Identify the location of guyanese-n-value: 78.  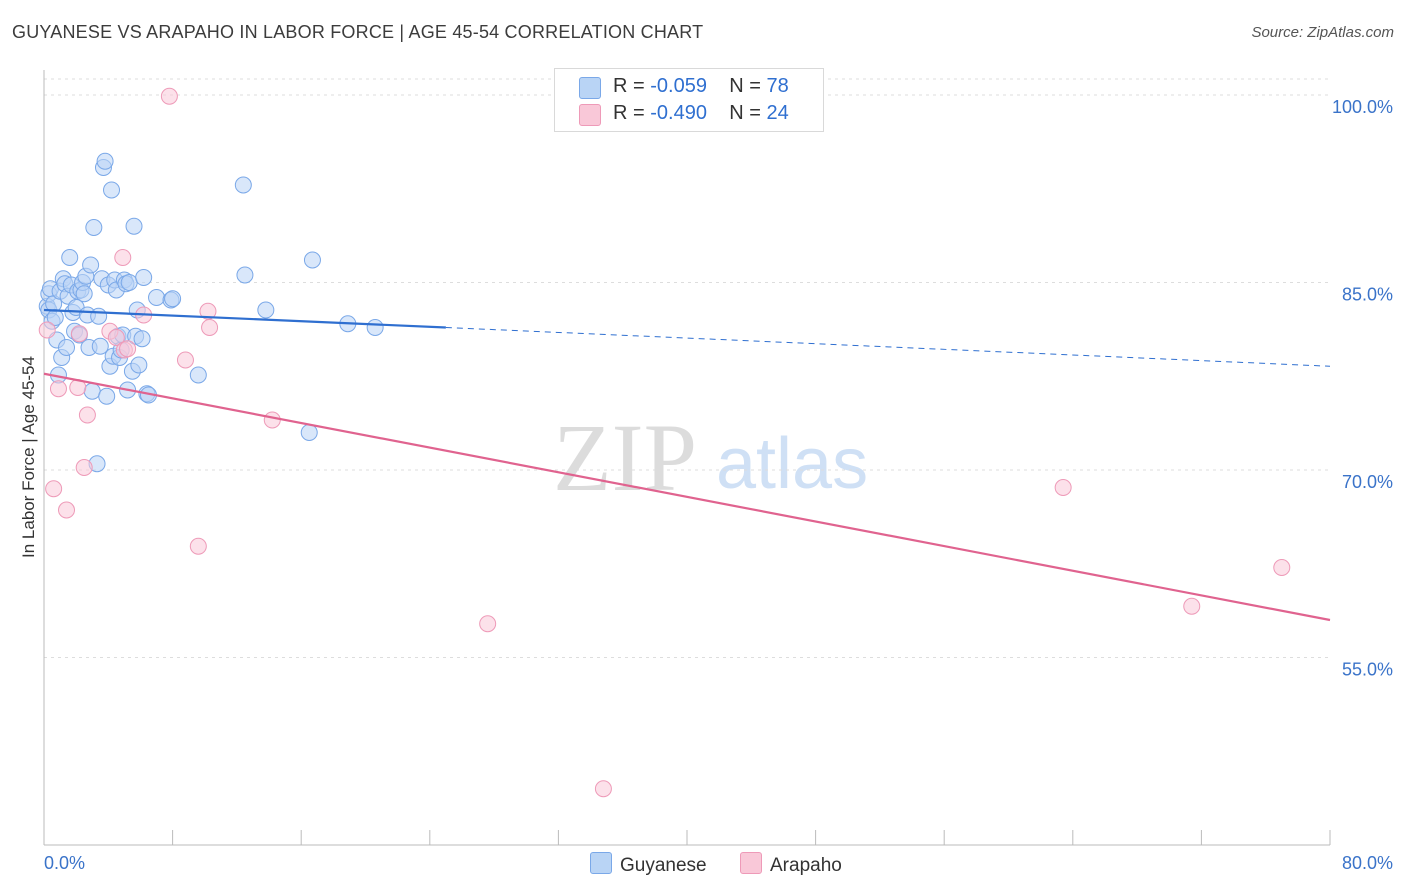
(777, 86).